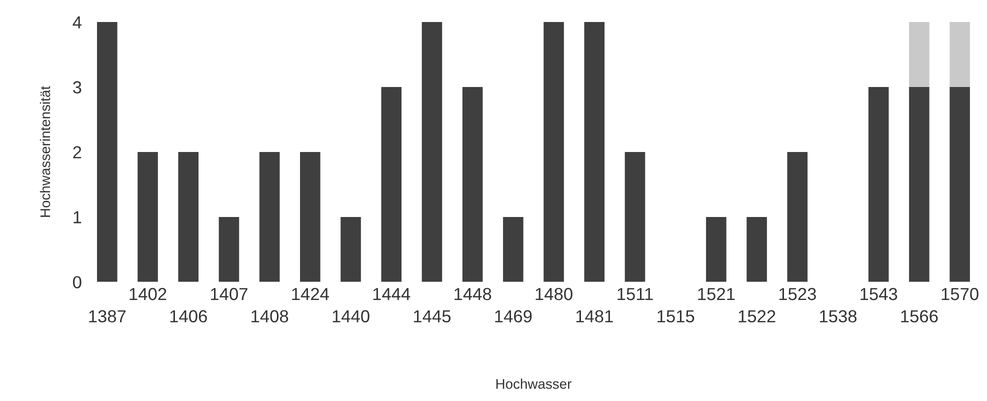 This screenshot has height=401, width=987. What do you see at coordinates (188, 316) in the screenshot?
I see `x-tick-label: 1406` at bounding box center [188, 316].